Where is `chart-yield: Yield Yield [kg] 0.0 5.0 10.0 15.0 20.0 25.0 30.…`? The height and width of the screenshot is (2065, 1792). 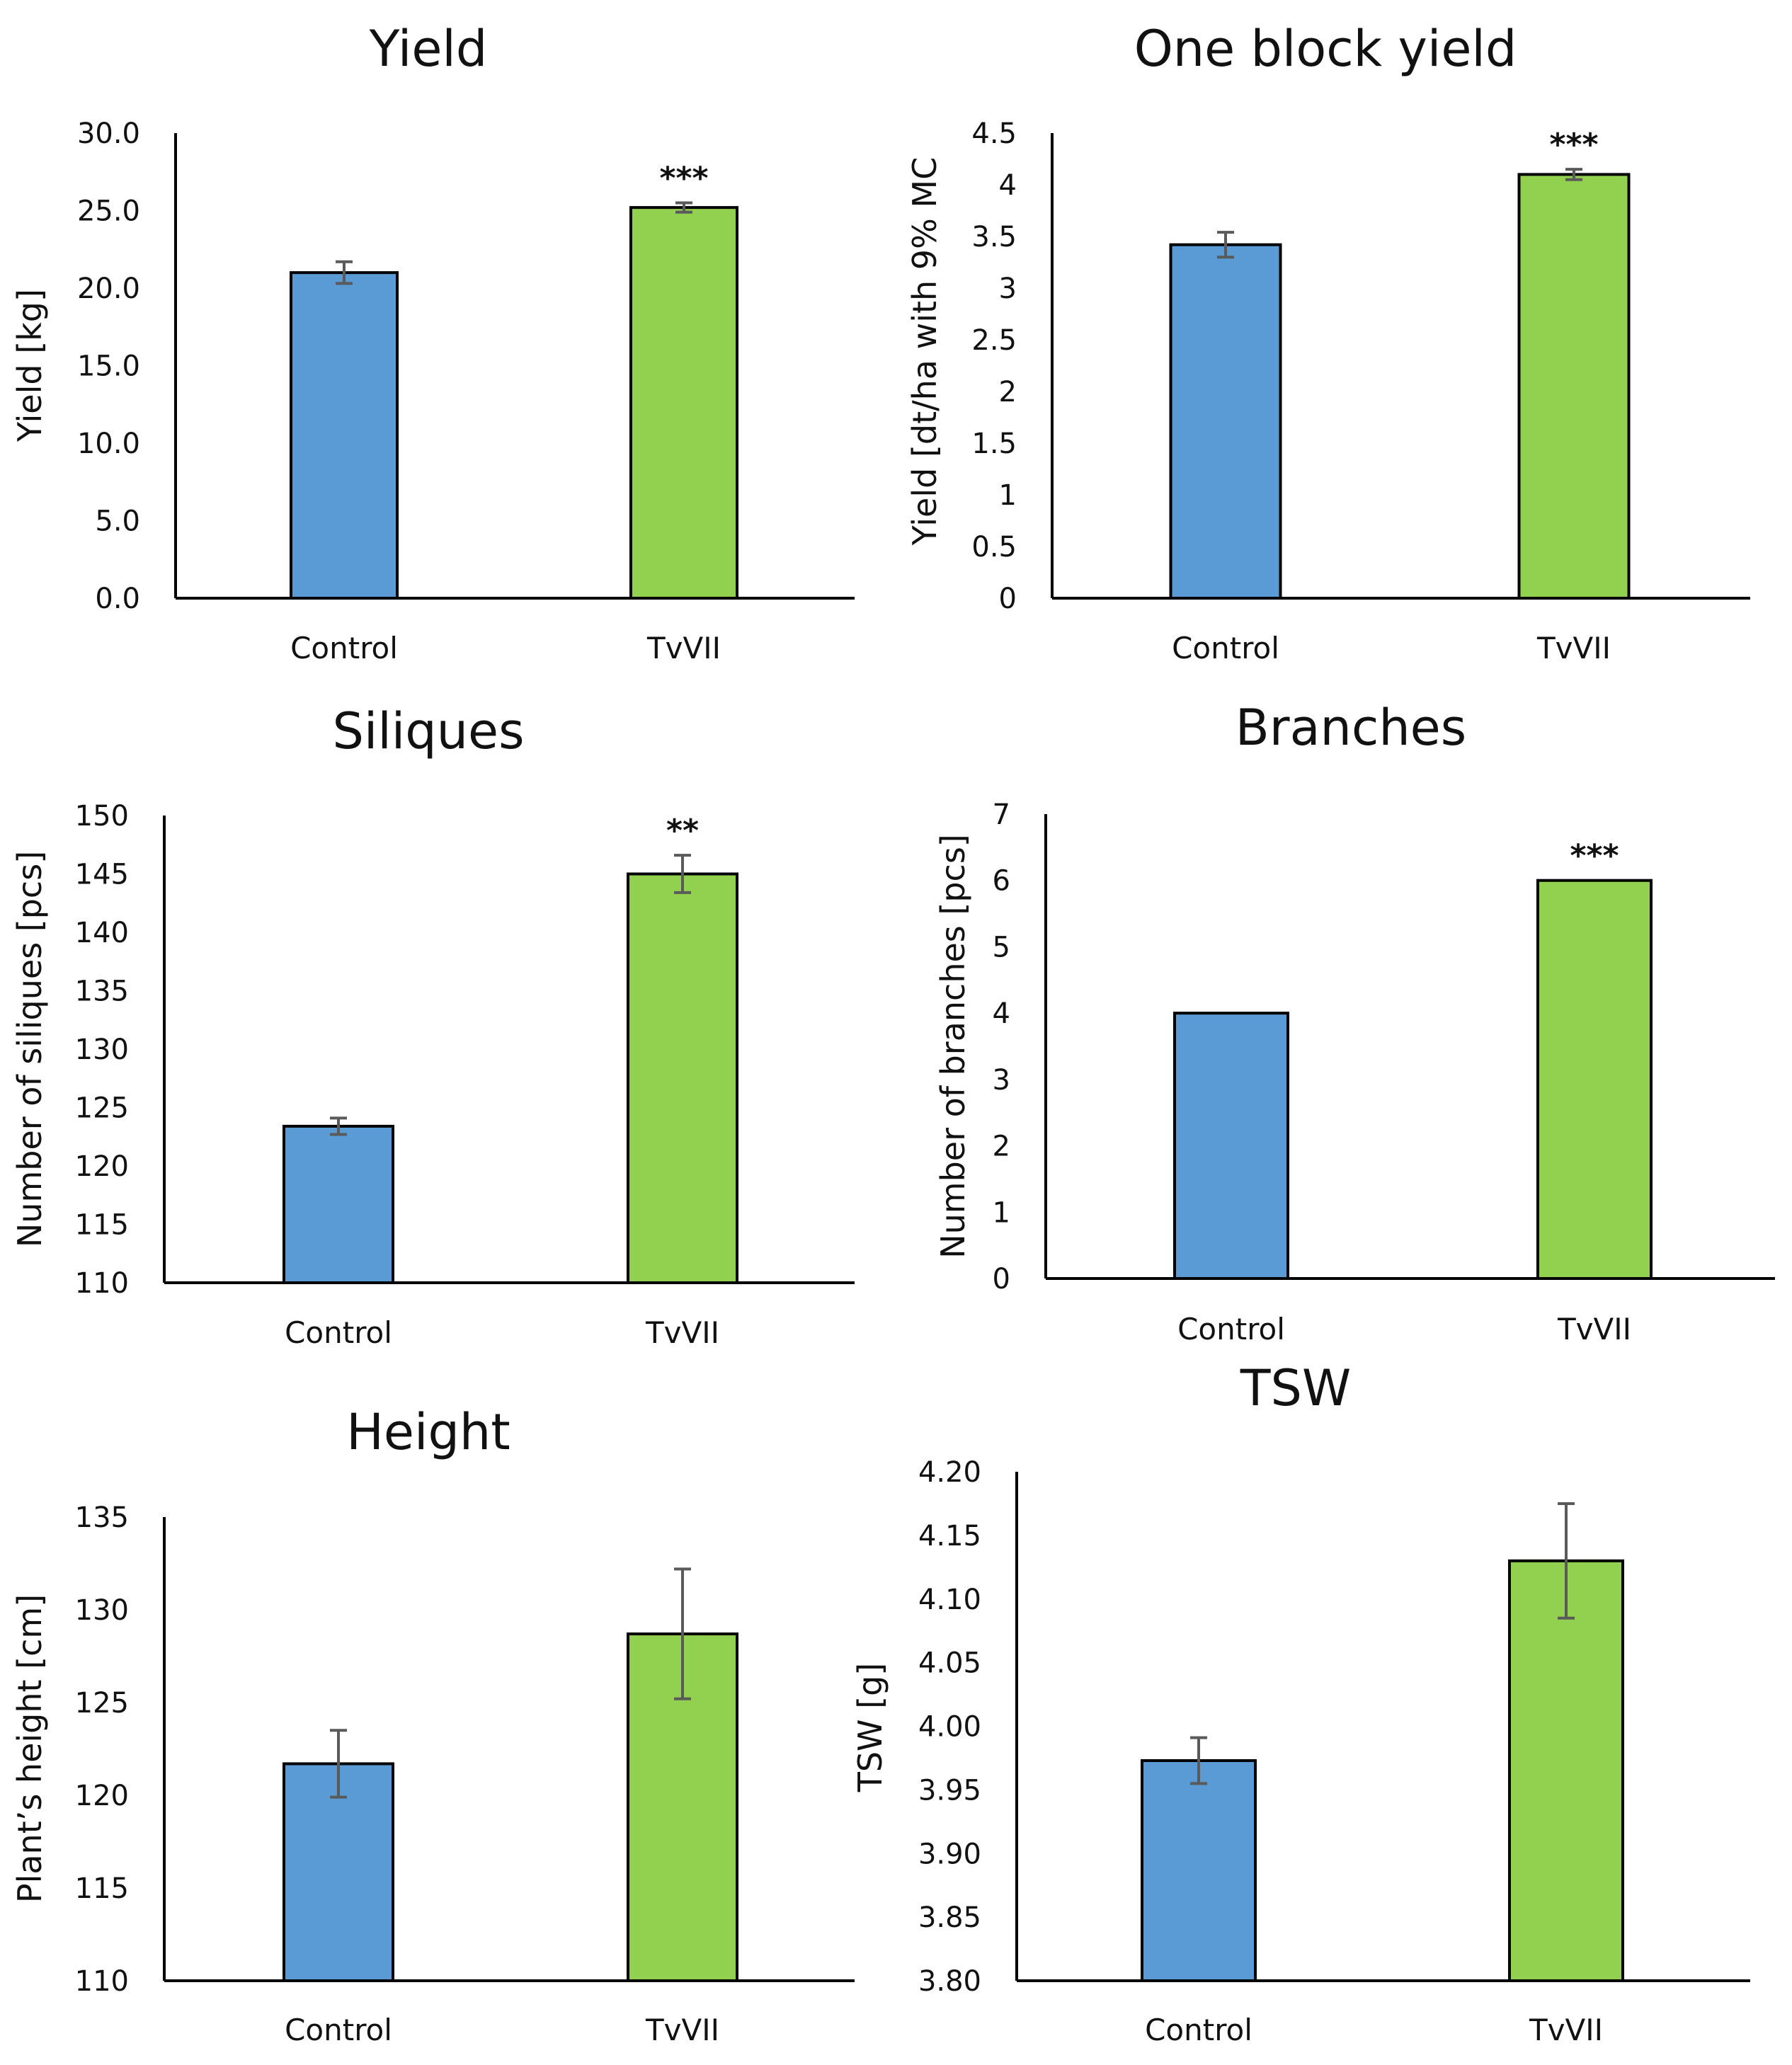 chart-yield: Yield Yield [kg] 0.0 5.0 10.0 15.0 20.0 25.0 30.… is located at coordinates (433, 342).